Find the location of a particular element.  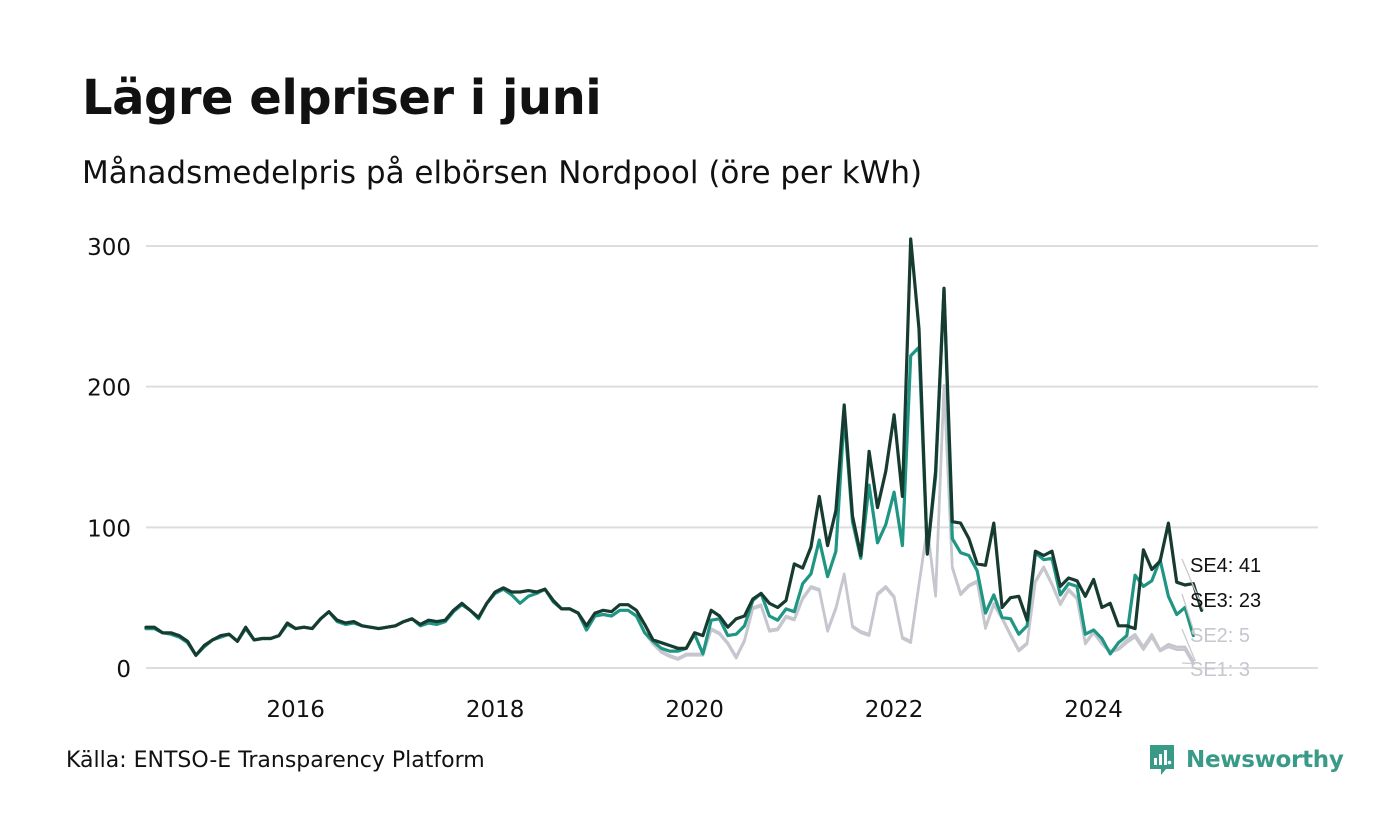

x-tick-label: 2022 is located at coordinates (894, 708).